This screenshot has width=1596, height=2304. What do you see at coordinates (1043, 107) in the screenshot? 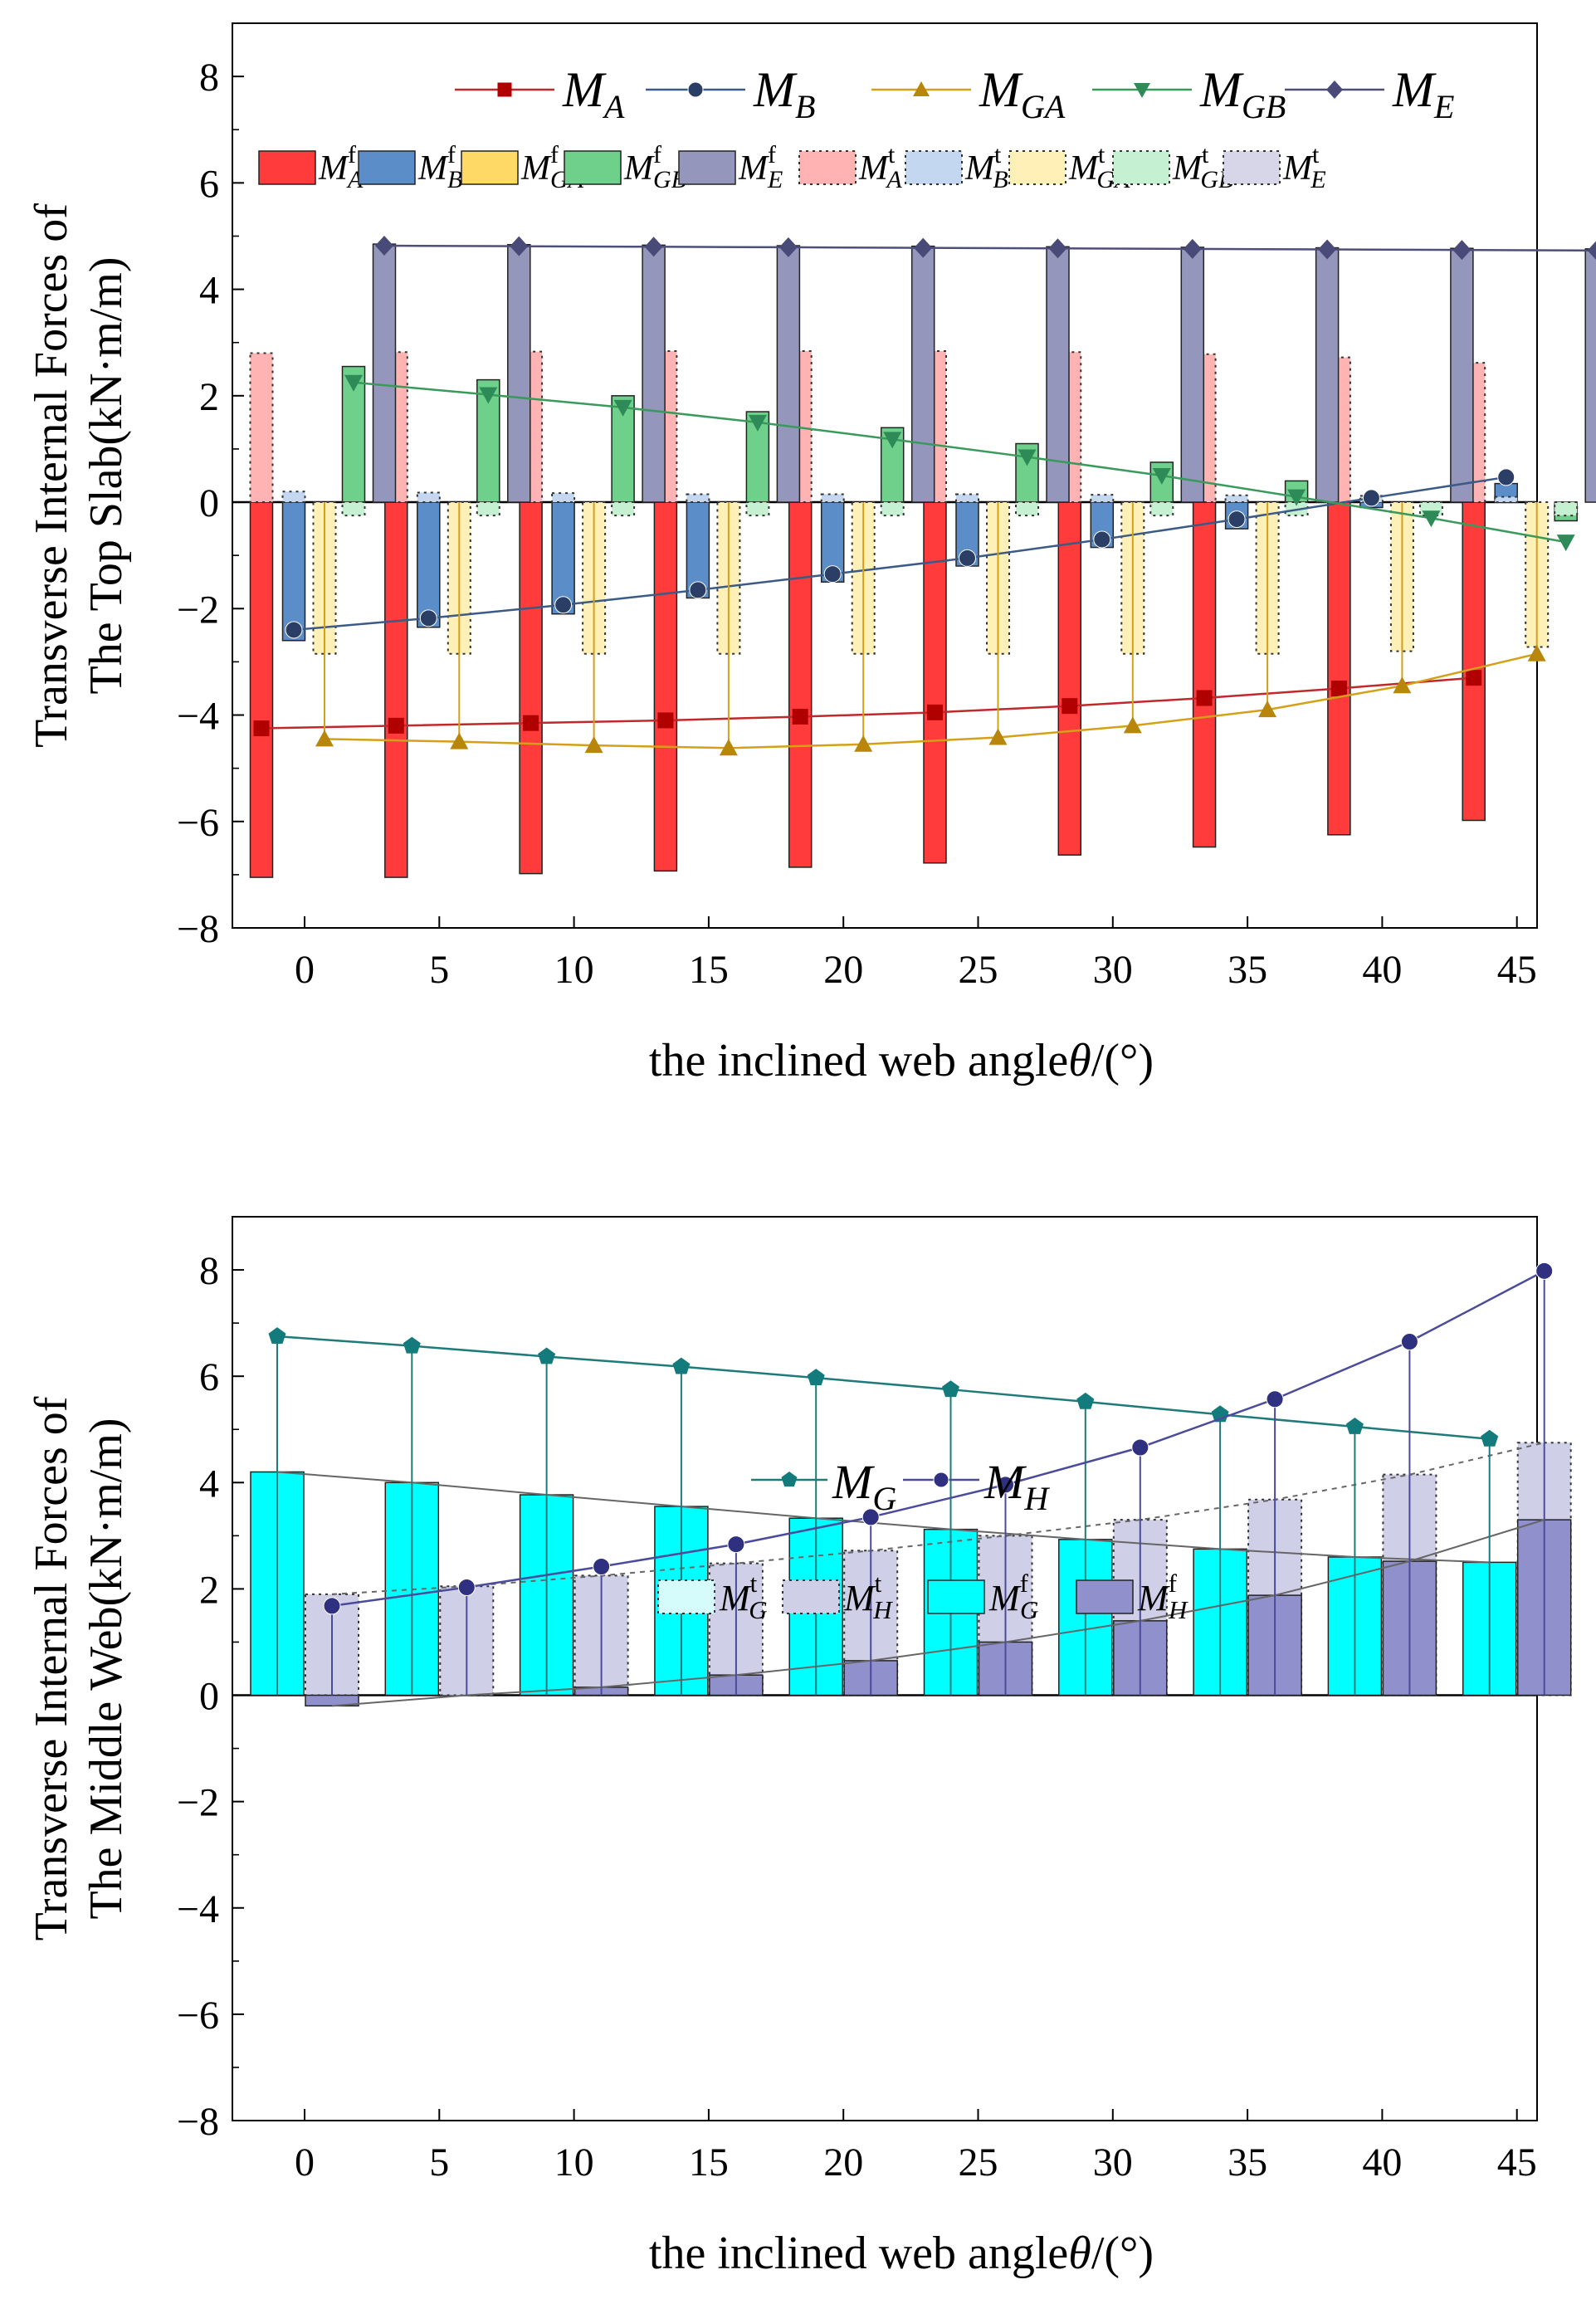
I see `legend-label-sub: GA` at bounding box center [1043, 107].